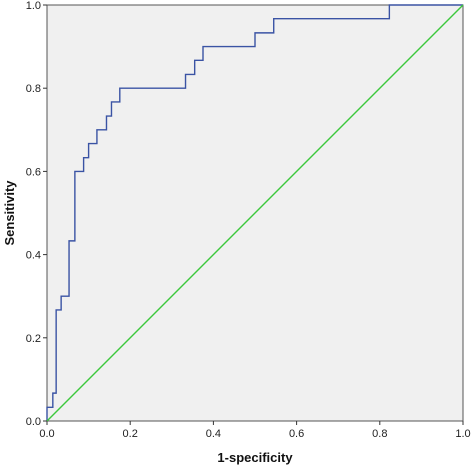 The width and height of the screenshot is (472, 468). Describe the element at coordinates (9, 213) in the screenshot. I see `y-axis-title: Sensitivity` at that location.